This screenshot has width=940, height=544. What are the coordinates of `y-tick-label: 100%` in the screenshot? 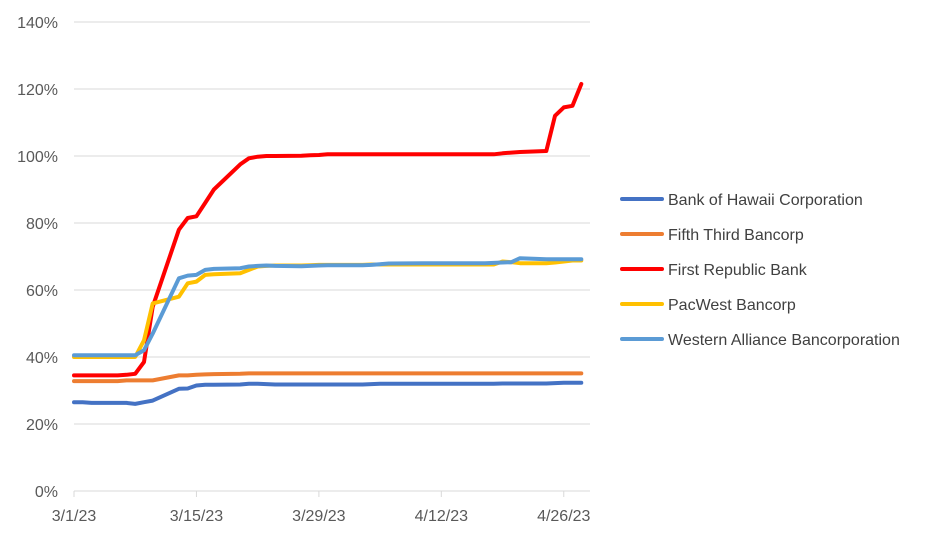 It's located at (37, 157).